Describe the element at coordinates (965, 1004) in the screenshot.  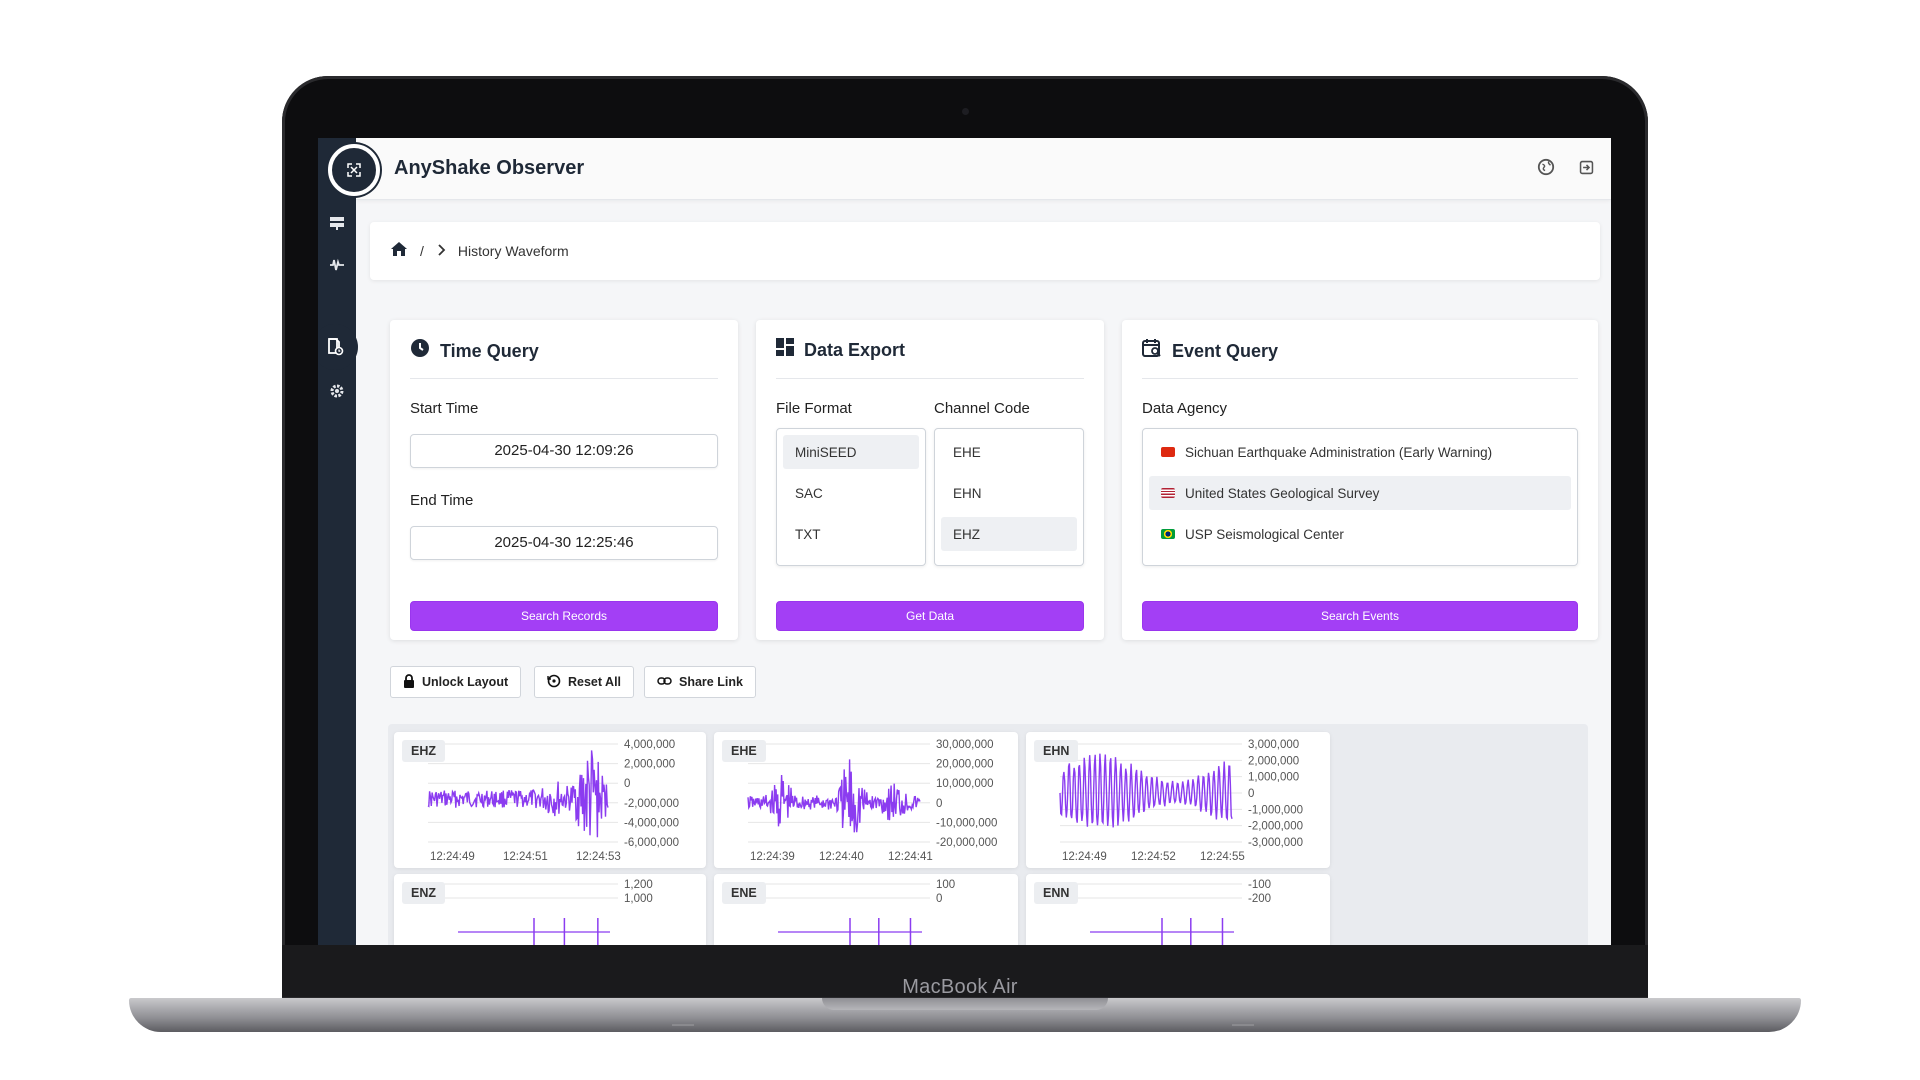
I see `laptop-notch` at that location.